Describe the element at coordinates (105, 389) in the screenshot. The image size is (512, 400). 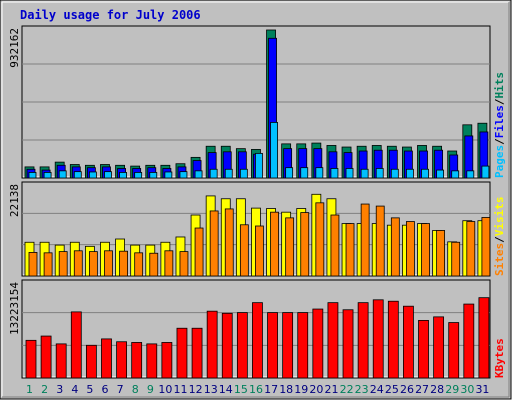
I see `day-label-6: 6` at that location.